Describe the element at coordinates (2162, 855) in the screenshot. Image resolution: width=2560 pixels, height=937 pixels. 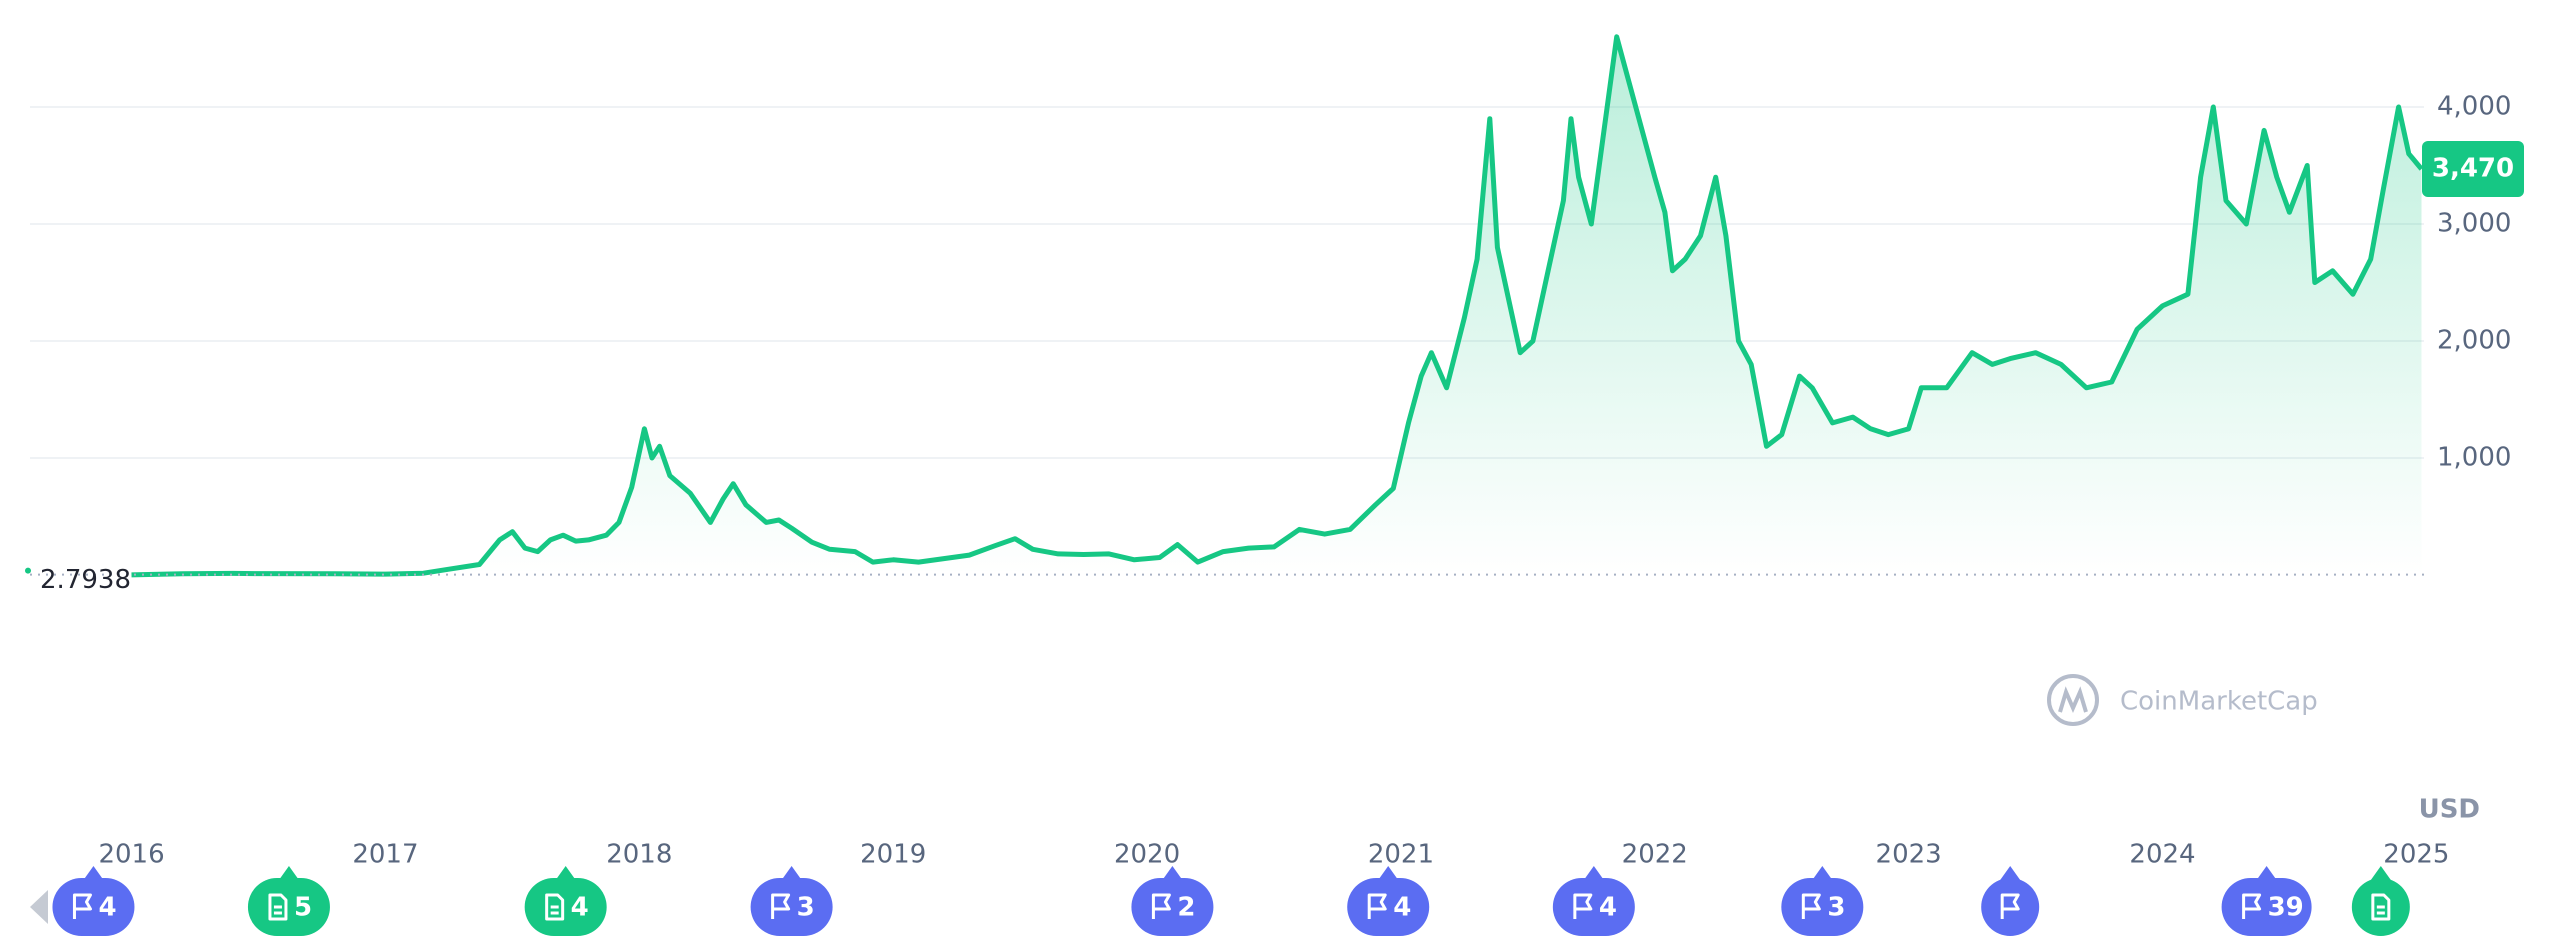
I see `x-tick-label: 2024` at that location.